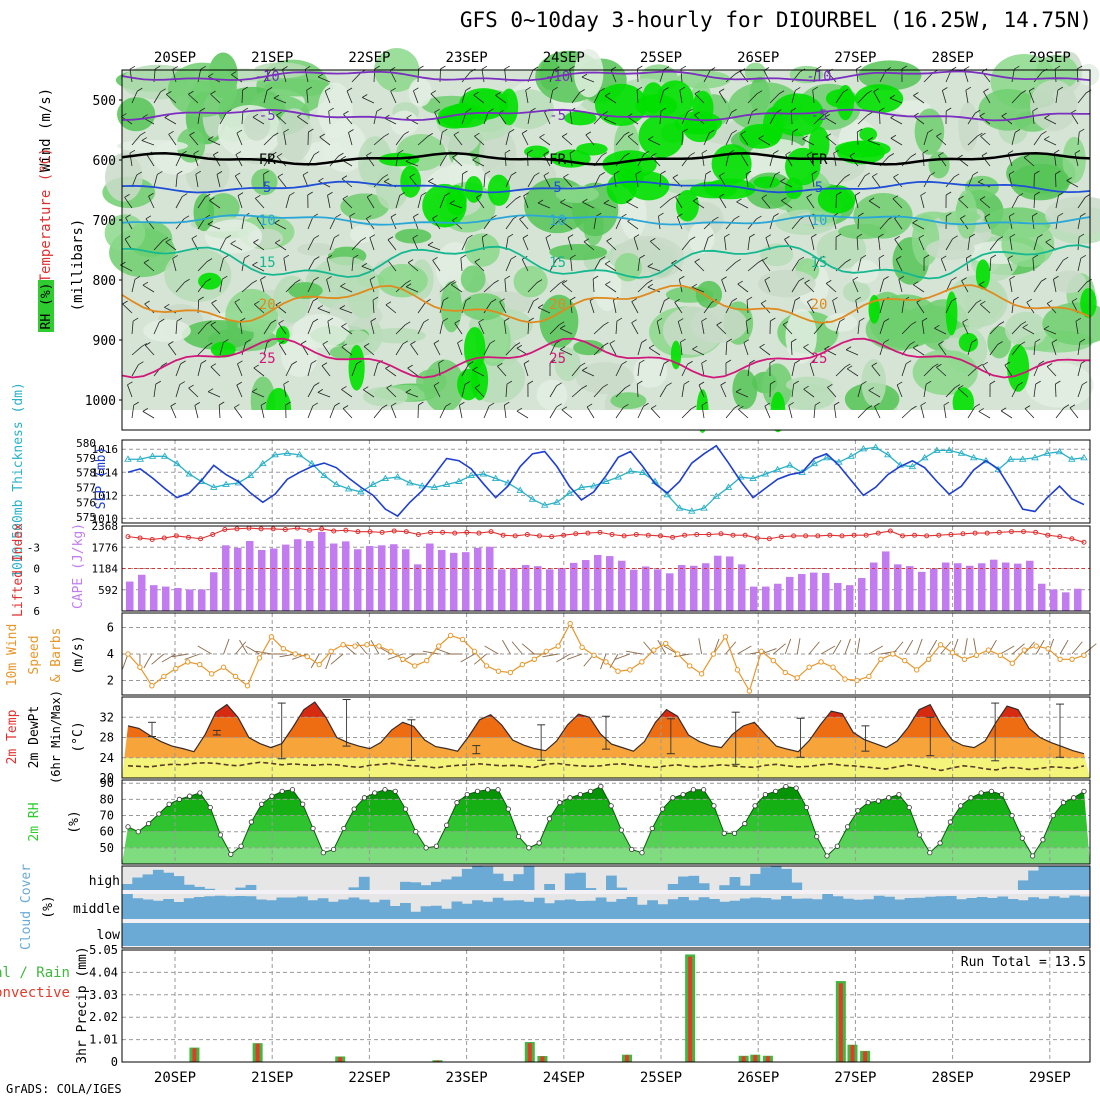 The width and height of the screenshot is (1100, 1100). What do you see at coordinates (606, 1006) in the screenshot?
I see `precip-frame` at bounding box center [606, 1006].